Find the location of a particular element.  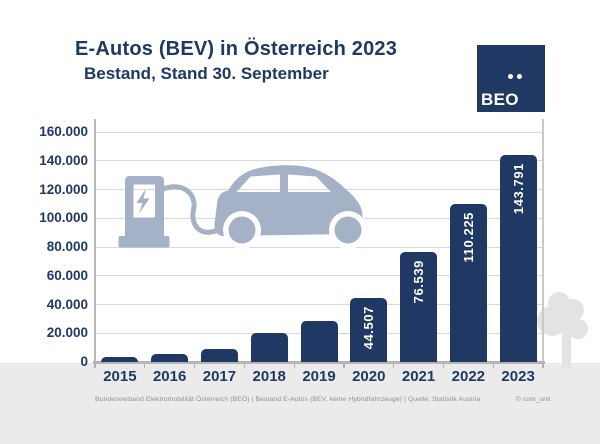

y-tick-label: 40.000 is located at coordinates (67, 304).